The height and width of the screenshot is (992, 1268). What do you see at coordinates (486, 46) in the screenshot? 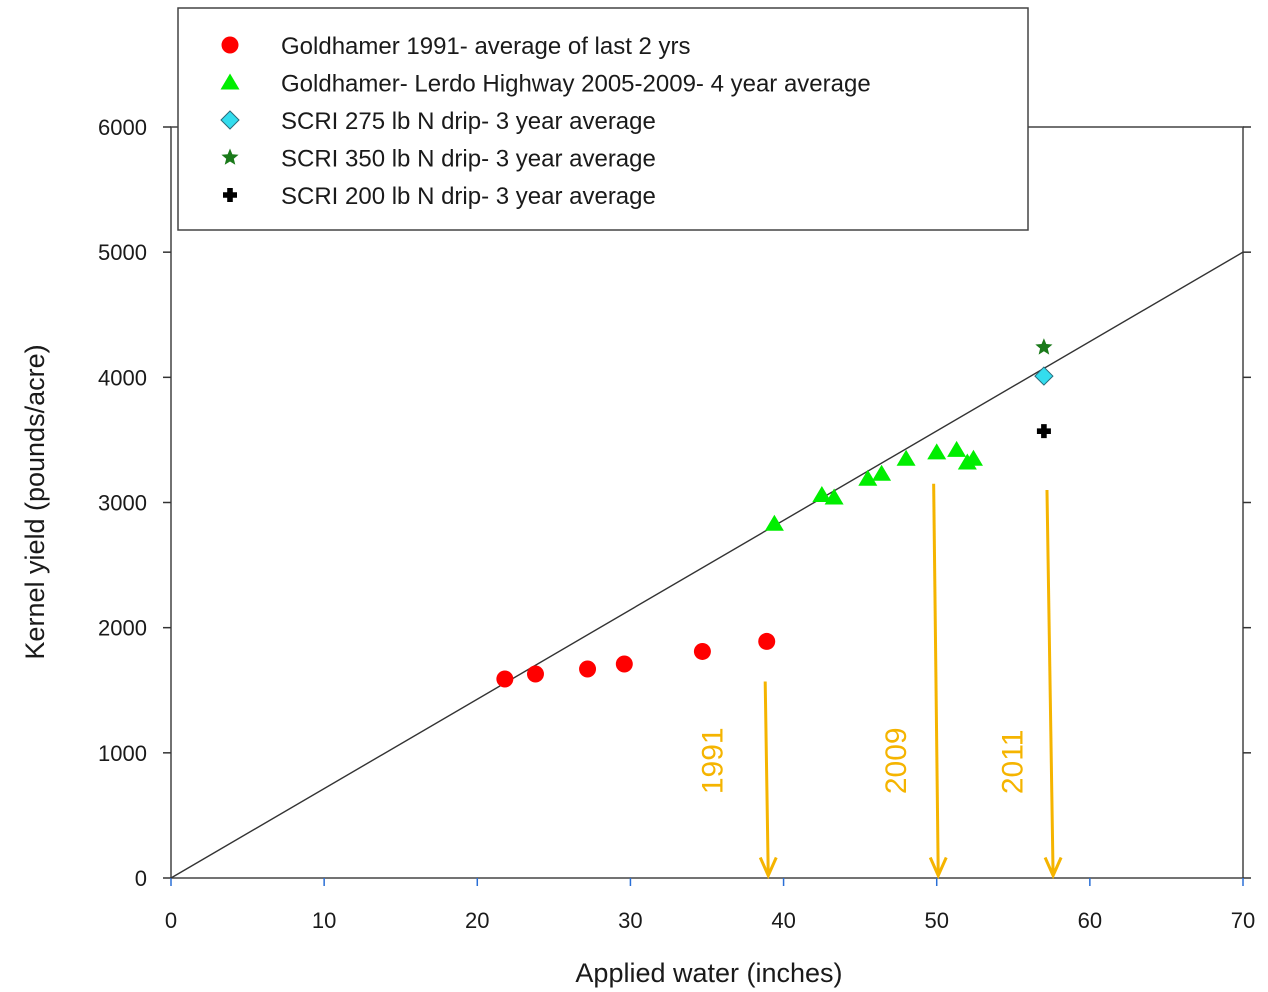
I see `legend-label: Goldhamer 1991- average of last 2 yrs` at bounding box center [486, 46].